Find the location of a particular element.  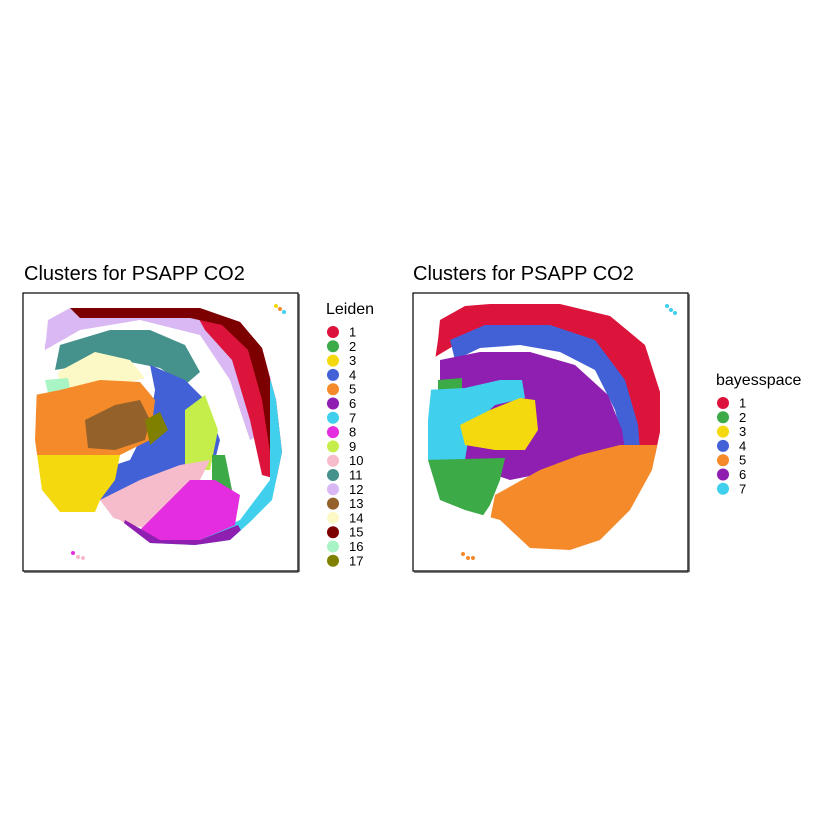

right-legend-title: bayesspace is located at coordinates (758, 380).